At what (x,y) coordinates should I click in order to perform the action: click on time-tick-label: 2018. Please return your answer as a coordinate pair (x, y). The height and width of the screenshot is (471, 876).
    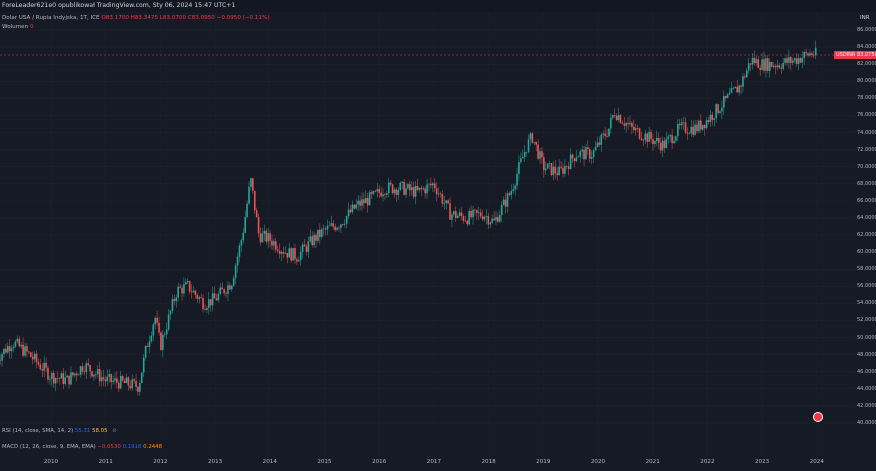
    Looking at the image, I should click on (488, 462).